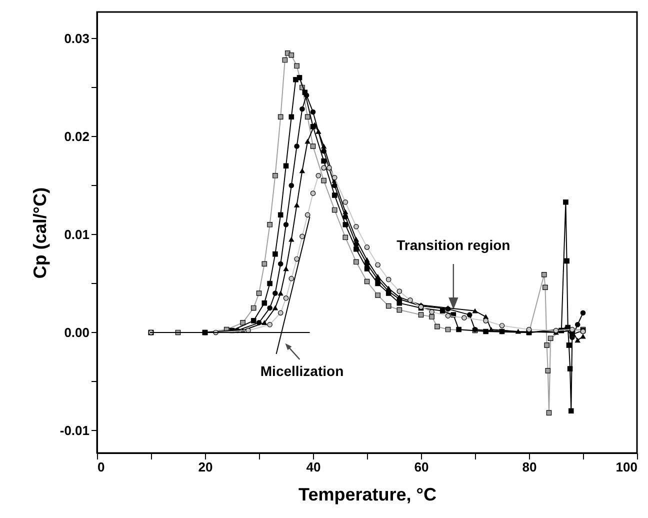 The image size is (648, 518). I want to click on x-tick-label: 20, so click(205, 467).